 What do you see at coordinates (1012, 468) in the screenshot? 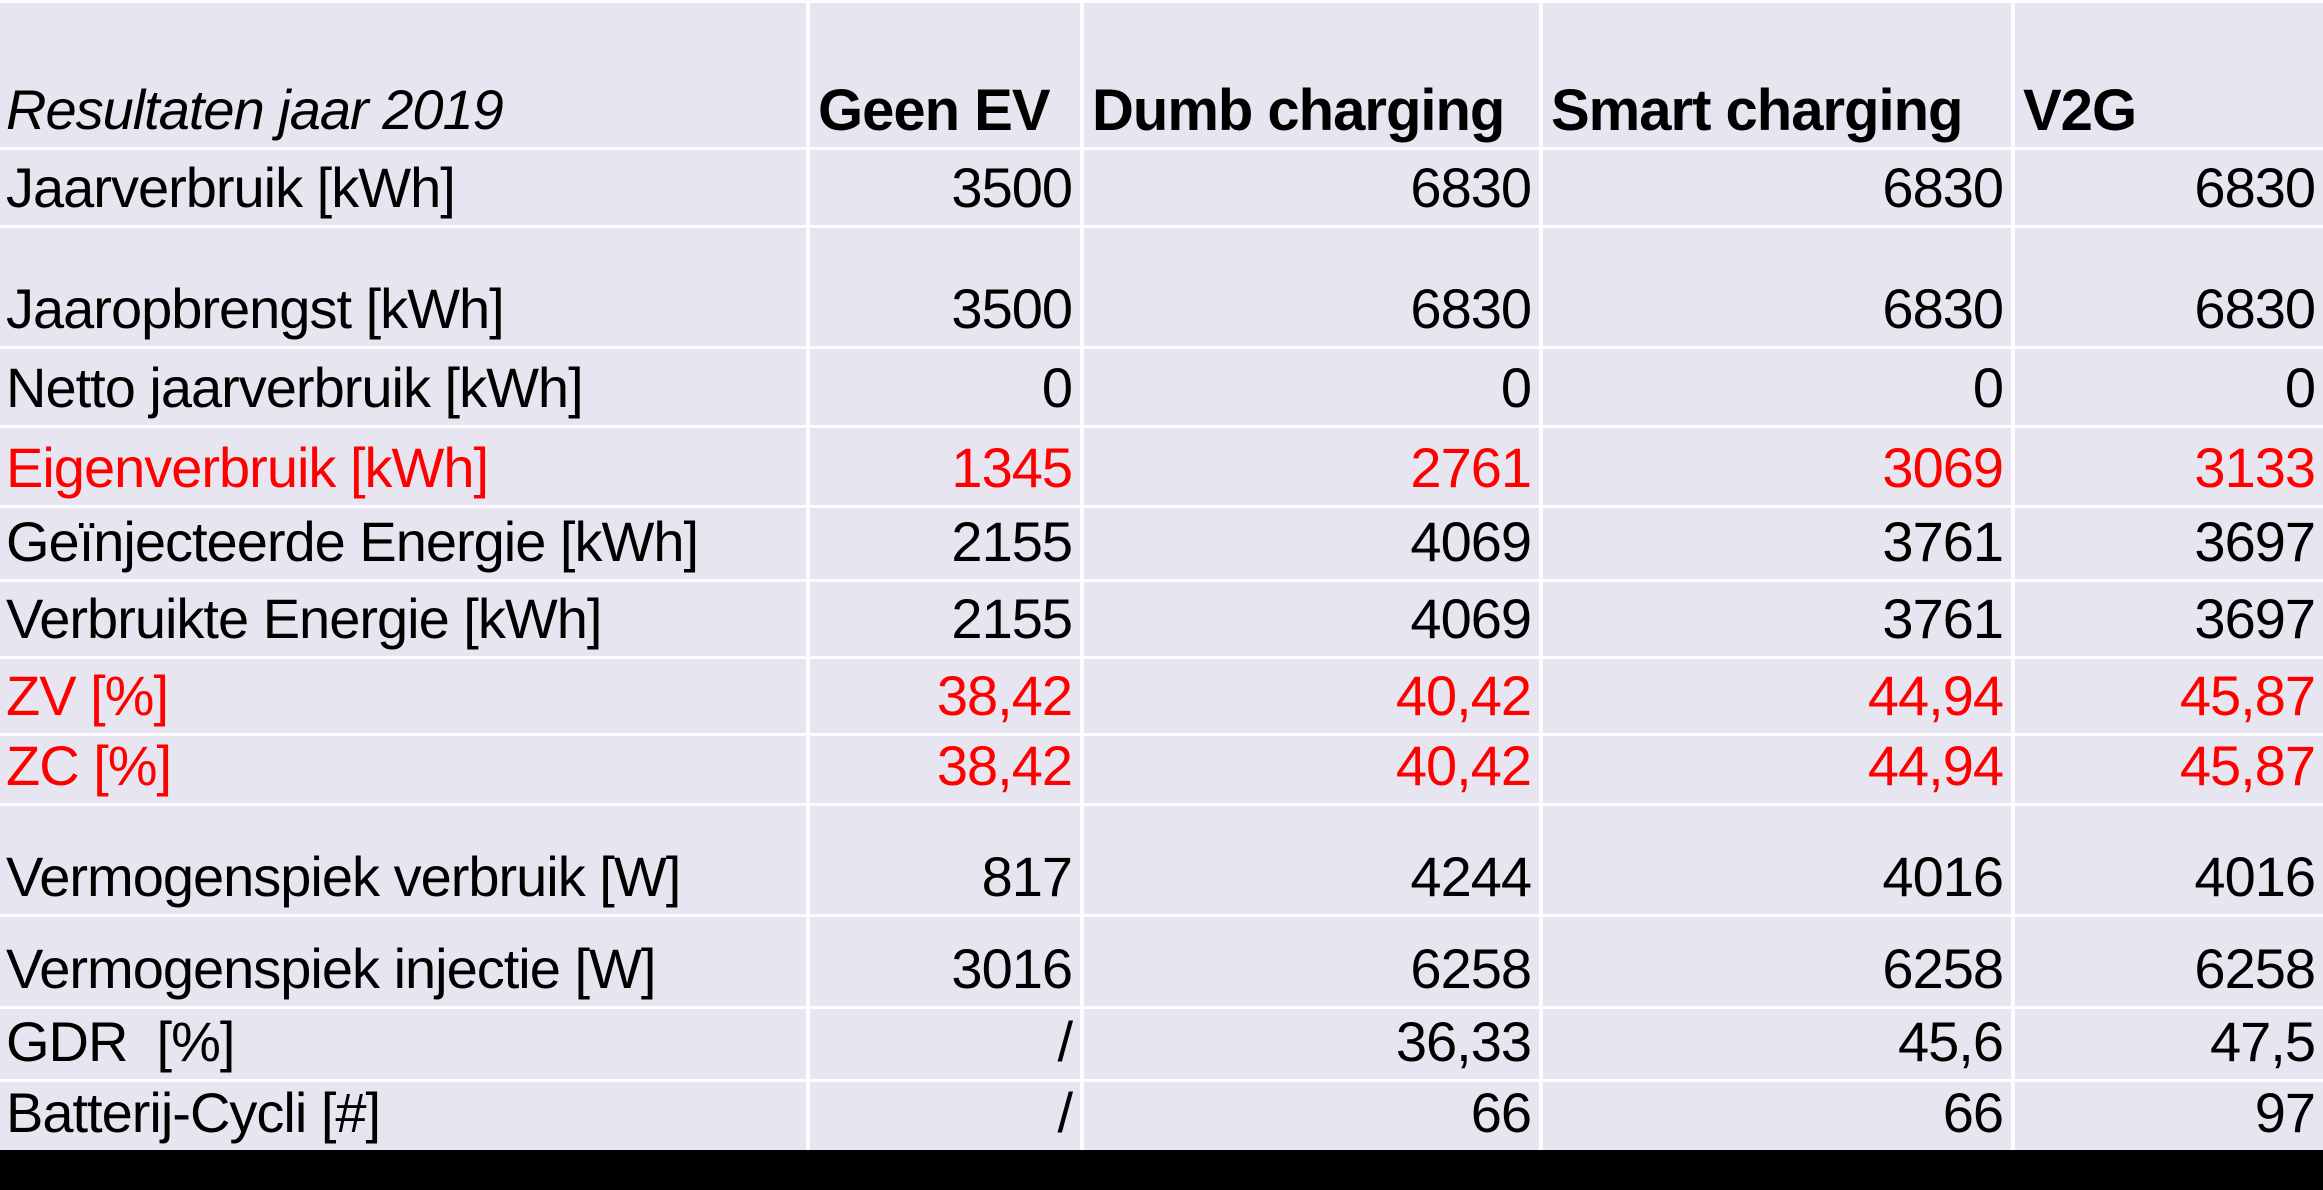
I see `cell-value: 1345` at bounding box center [1012, 468].